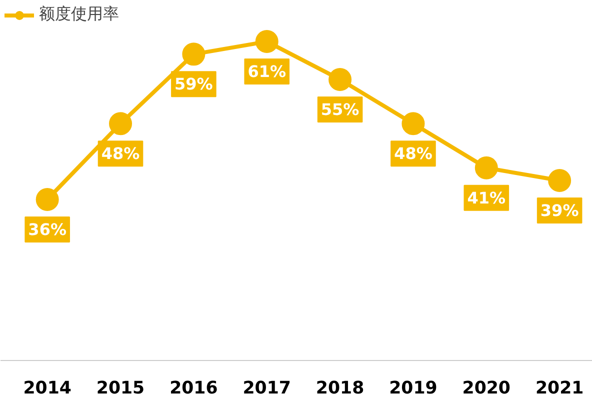 The image size is (592, 396). I want to click on data-label: 59%, so click(193, 84).